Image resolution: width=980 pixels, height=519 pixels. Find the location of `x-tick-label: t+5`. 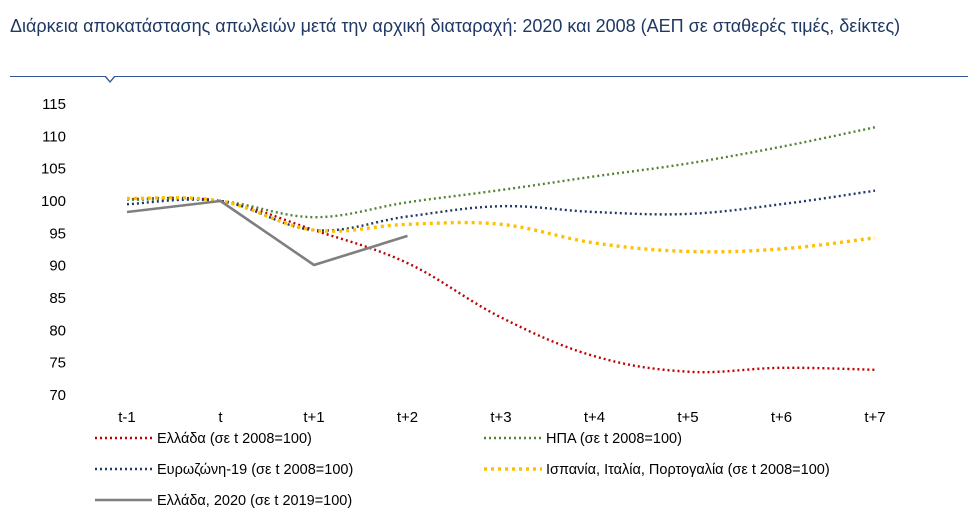

x-tick-label: t+5 is located at coordinates (687, 417).